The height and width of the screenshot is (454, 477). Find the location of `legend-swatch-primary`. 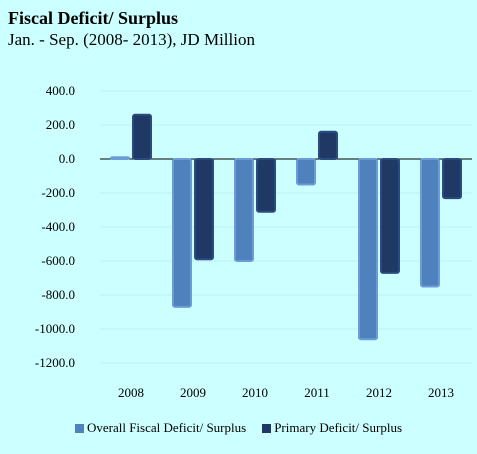

legend-swatch-primary is located at coordinates (267, 428).